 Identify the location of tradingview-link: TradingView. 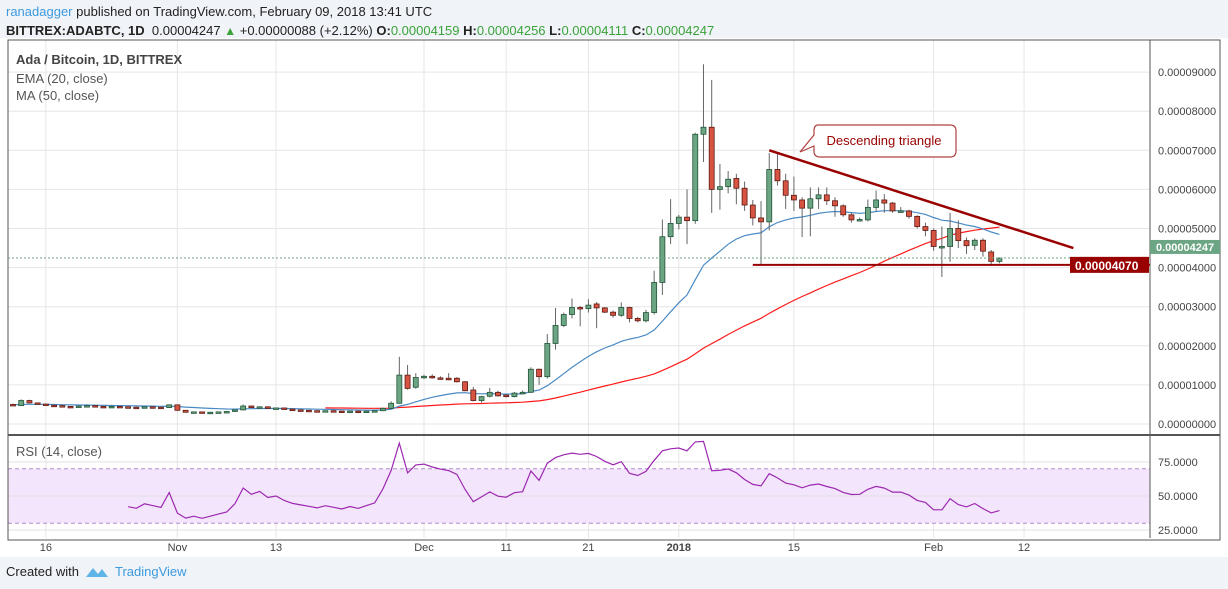
(150, 571).